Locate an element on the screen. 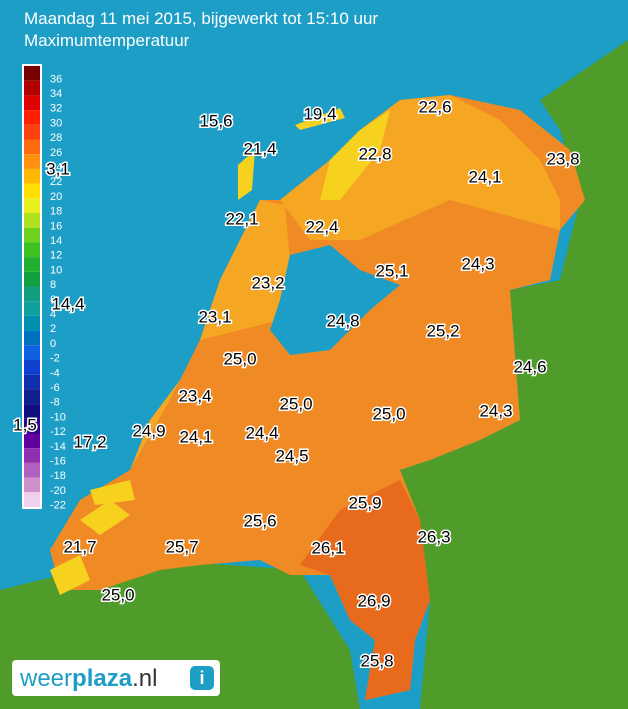 This screenshot has height=709, width=628. logo: weerplaza.nl i is located at coordinates (116, 678).